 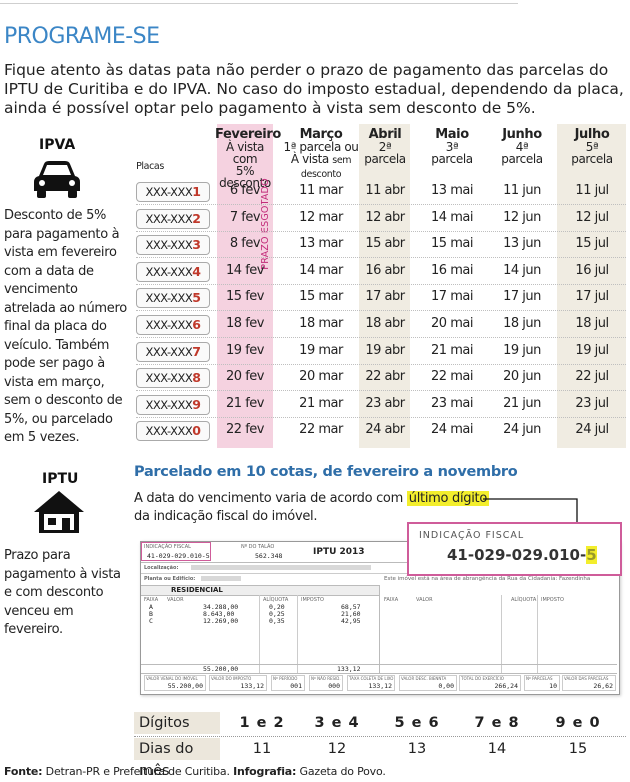 What do you see at coordinates (196, 218) in the screenshot?
I see `plate-final-digit: 2` at bounding box center [196, 218].